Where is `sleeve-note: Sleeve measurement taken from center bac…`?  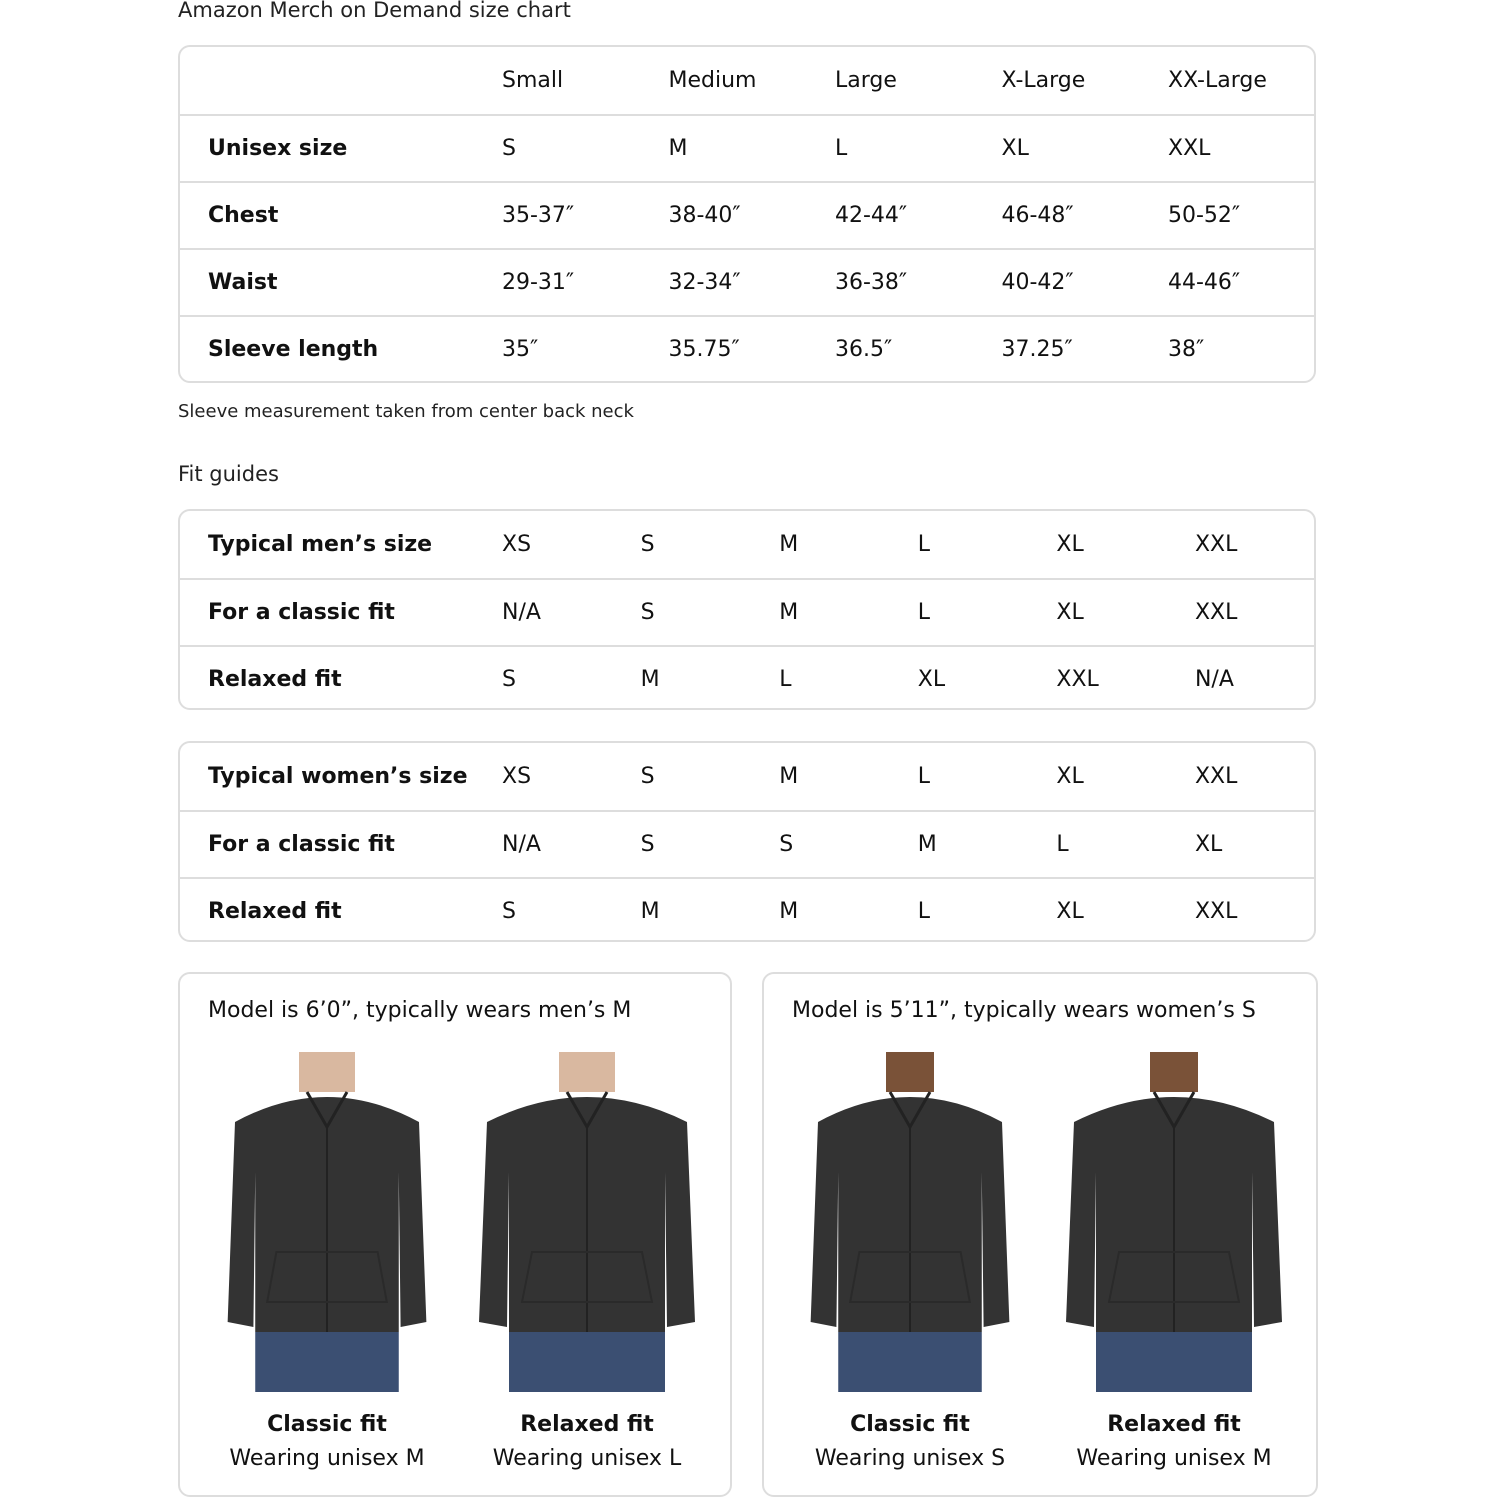 sleeve-note: Sleeve measurement taken from center bac… is located at coordinates (406, 411).